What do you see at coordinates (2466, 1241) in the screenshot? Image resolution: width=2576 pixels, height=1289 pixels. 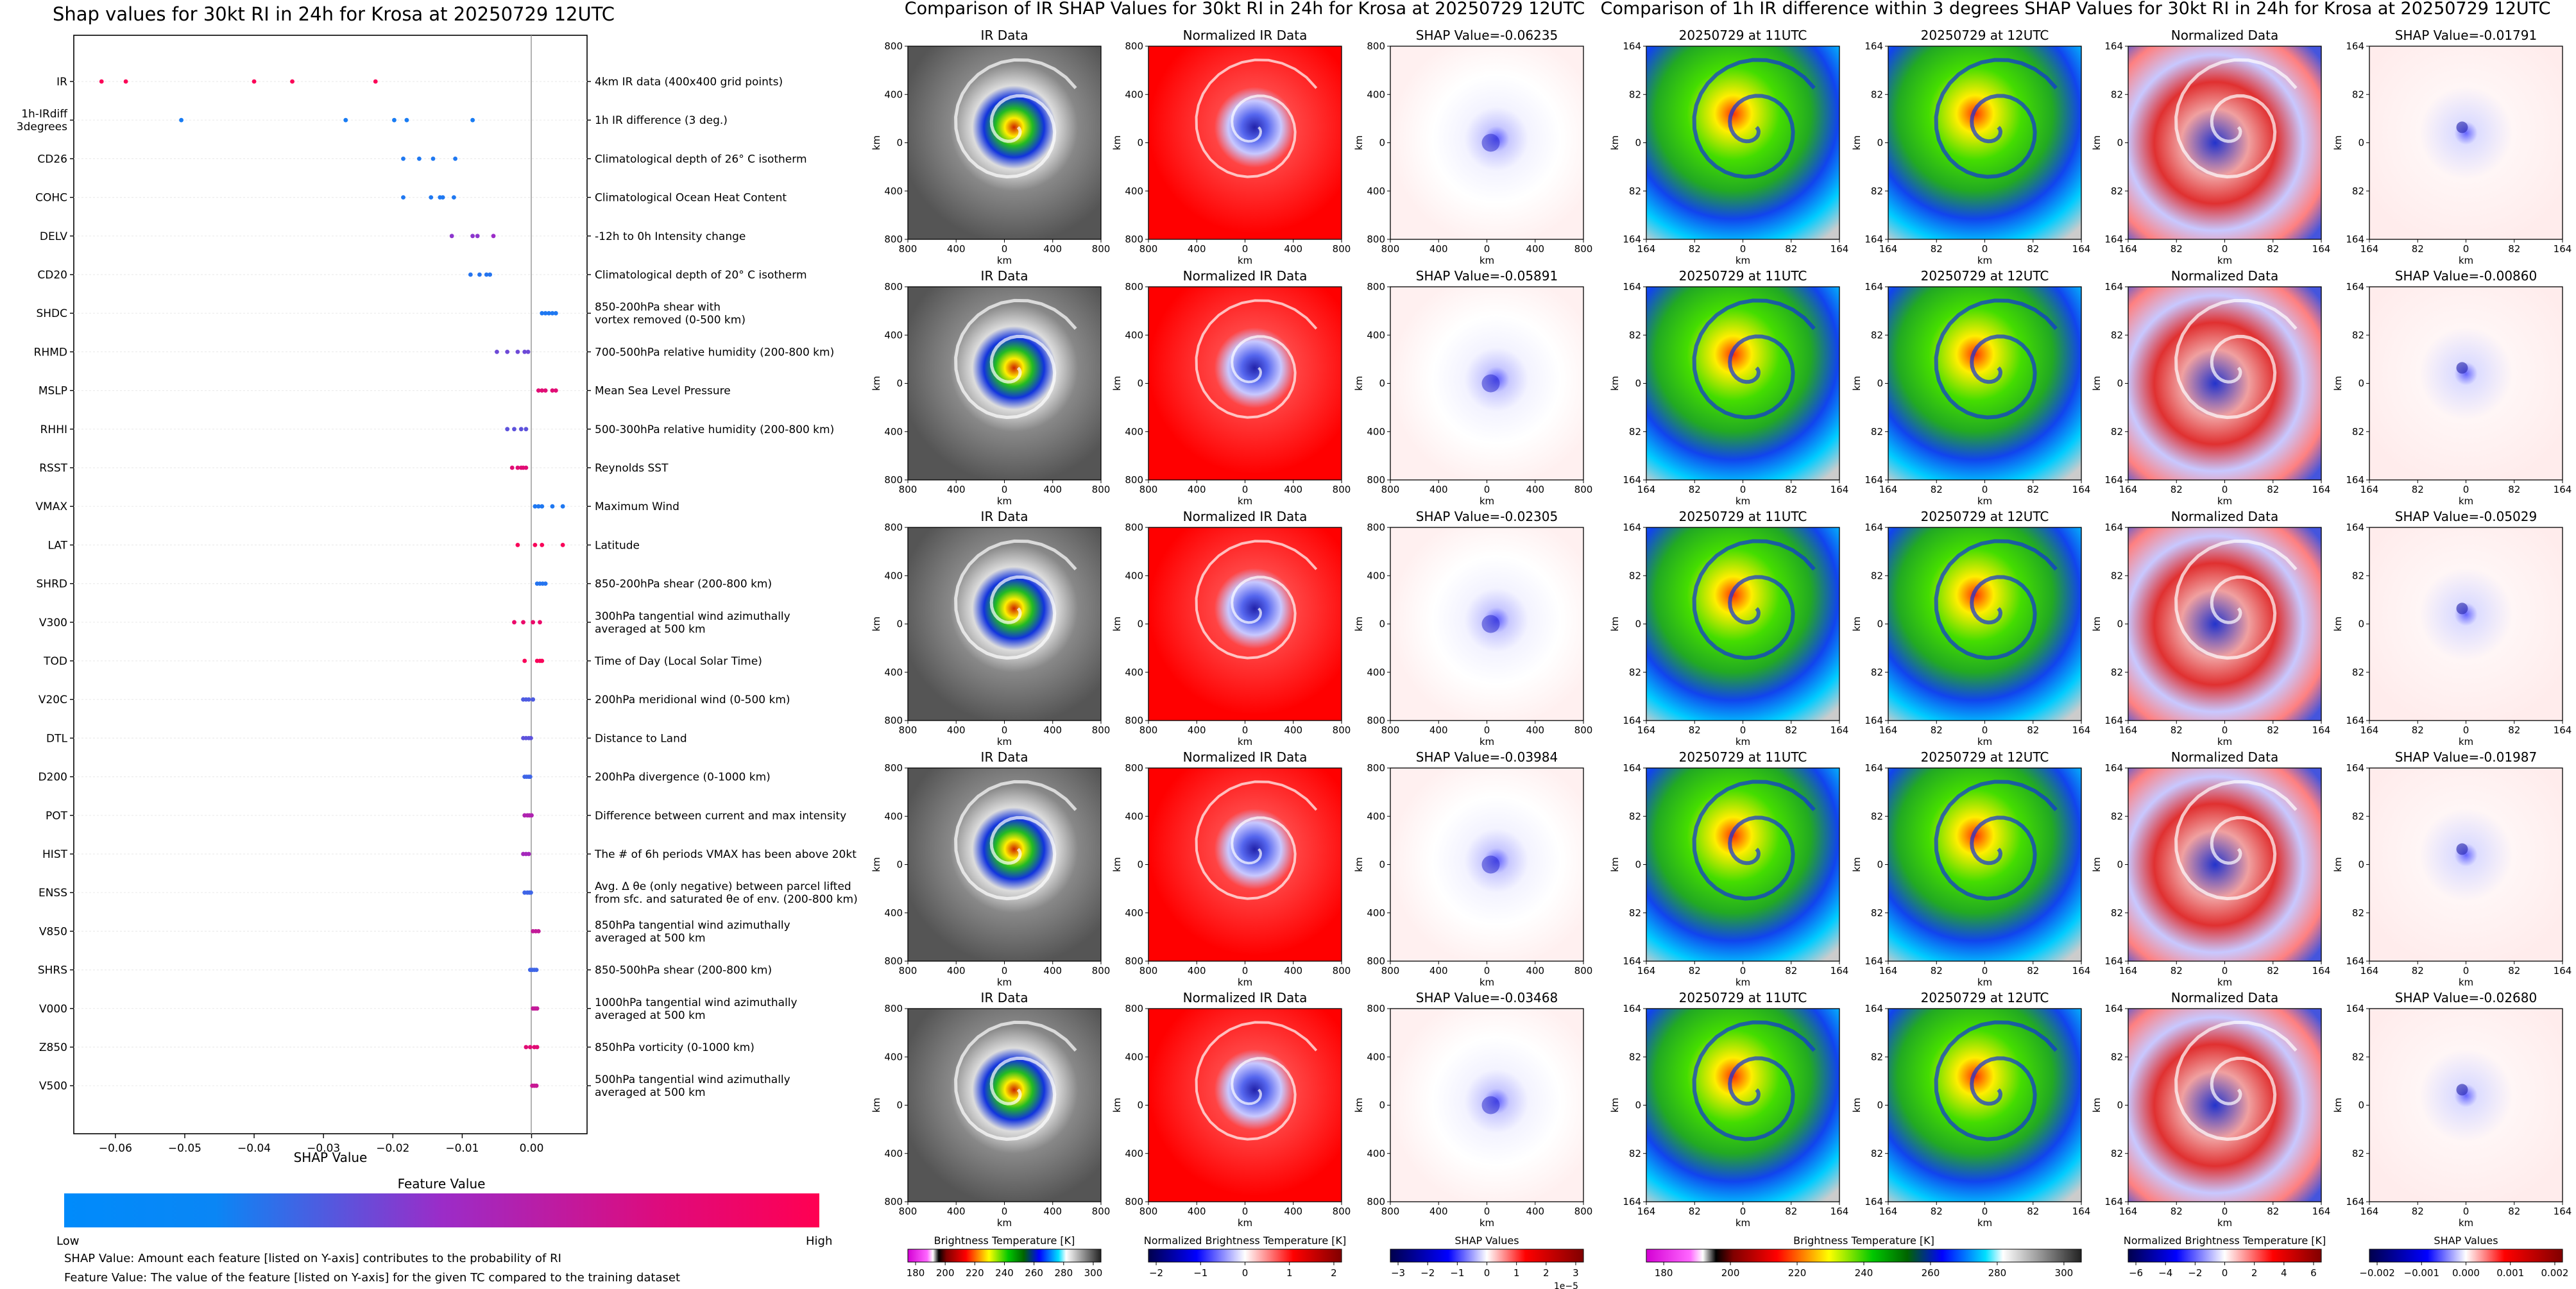 I see `colorbar-label: SHAP Values` at bounding box center [2466, 1241].